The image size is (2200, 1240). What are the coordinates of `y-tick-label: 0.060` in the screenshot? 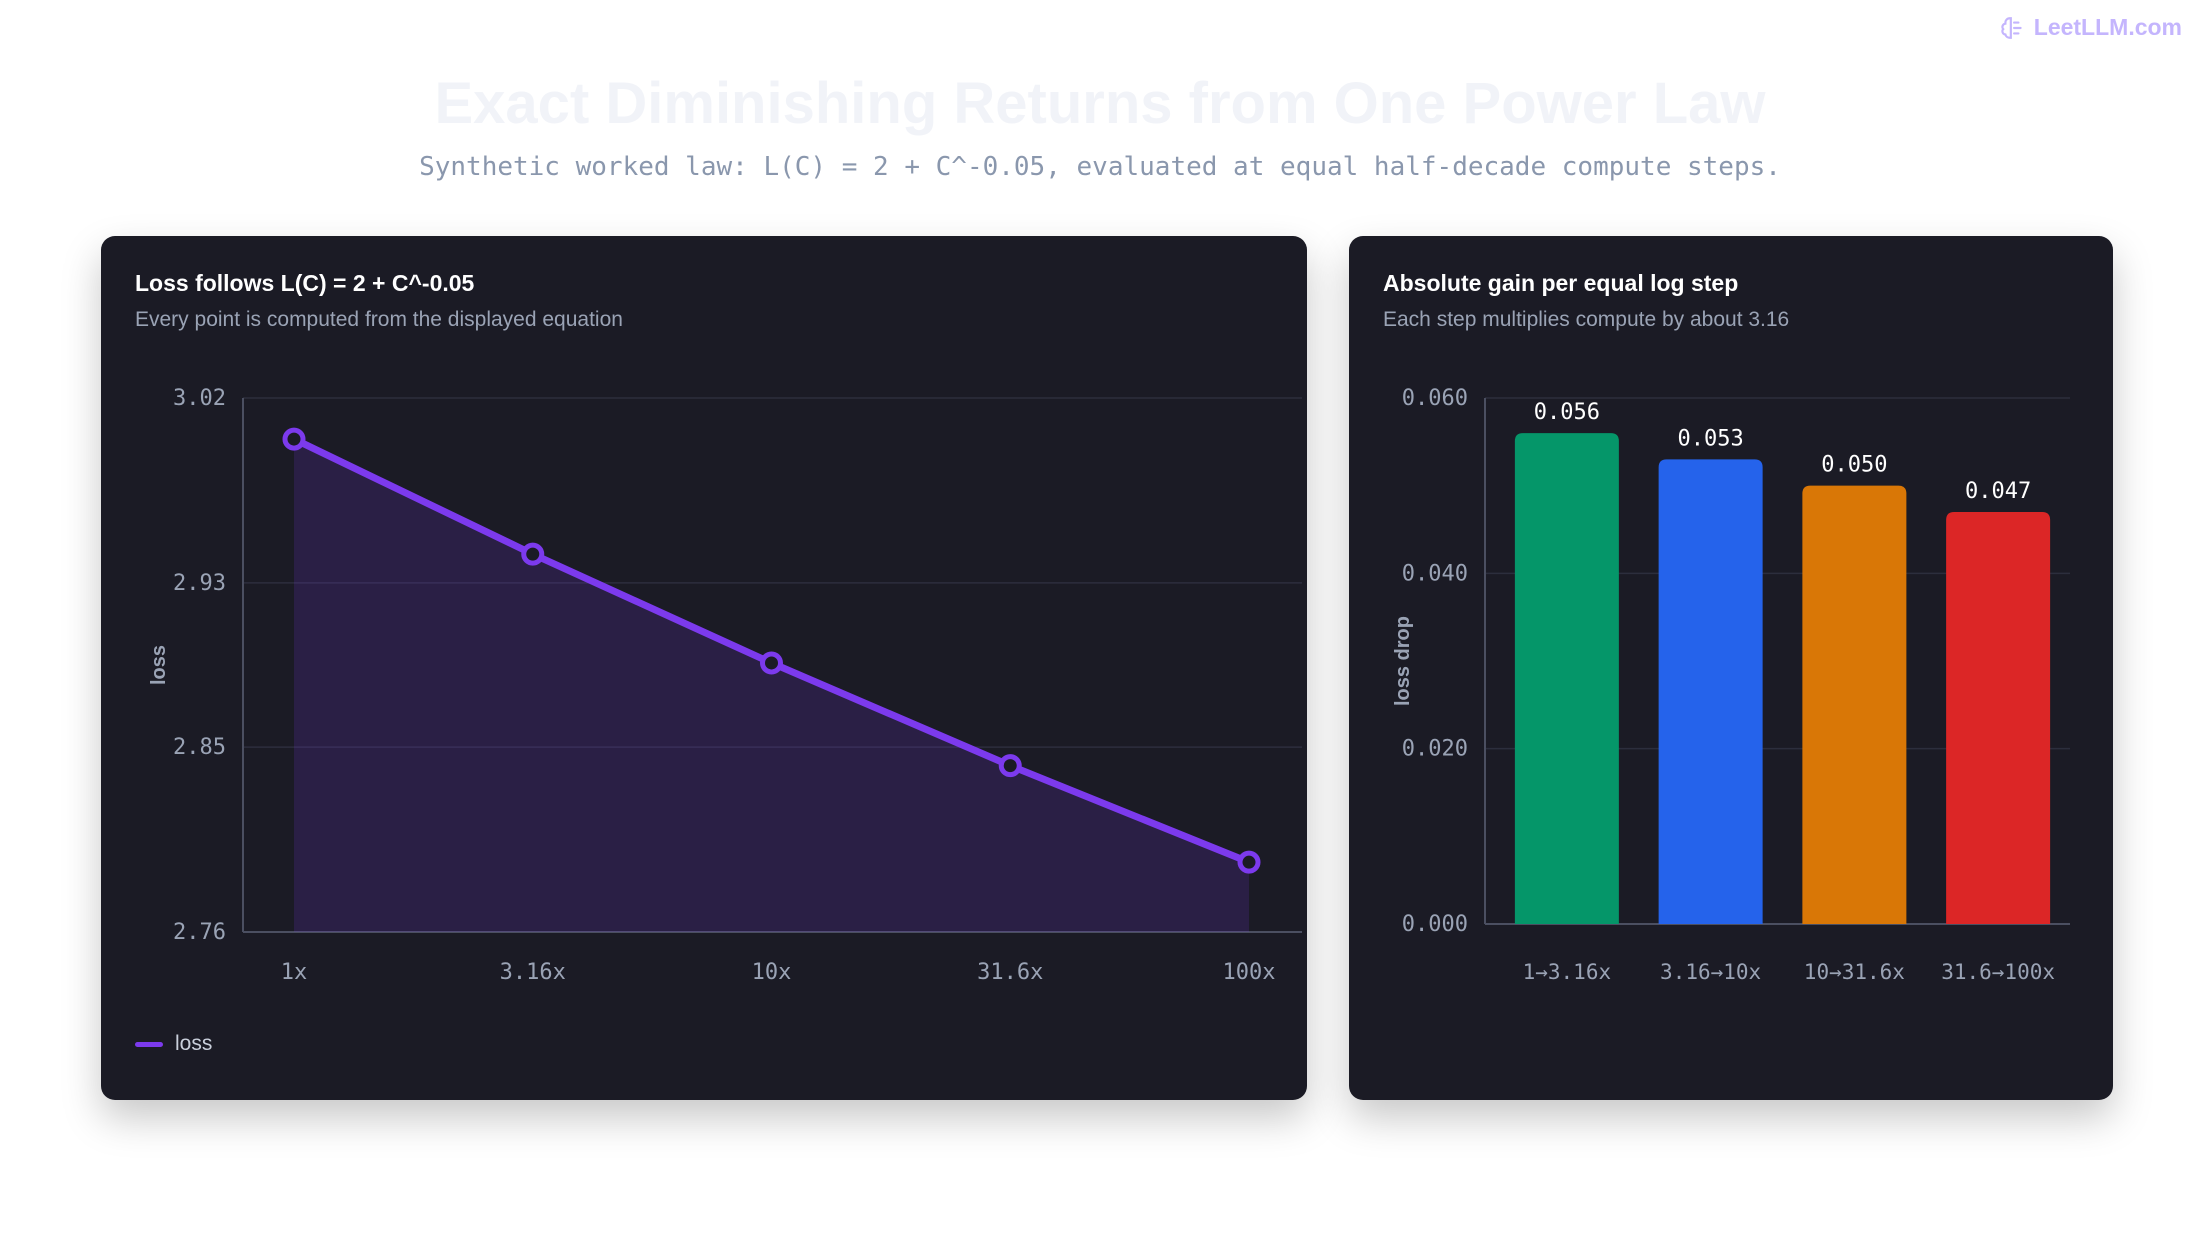 It's located at (1435, 398).